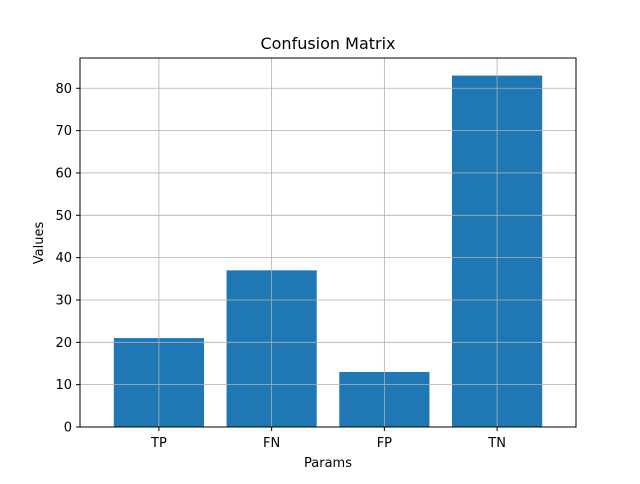 The image size is (640, 484). I want to click on y-tick-label: 10, so click(63, 385).